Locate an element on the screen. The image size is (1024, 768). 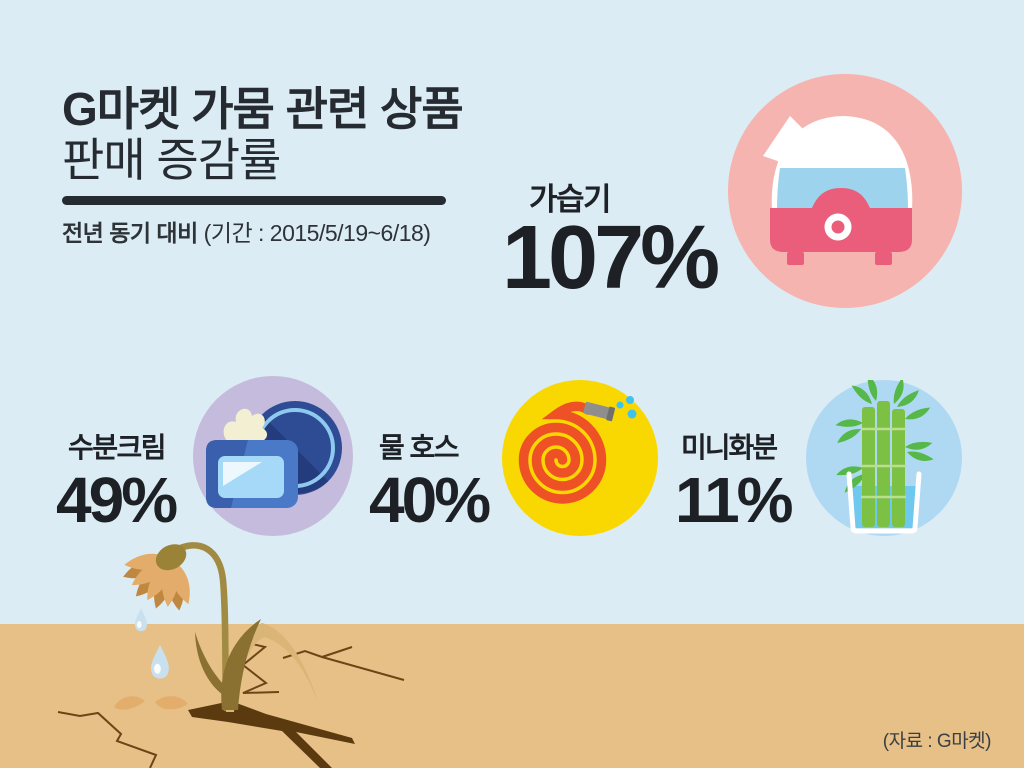
page-title-line1: G마켓 가뭄 관련 상품 is located at coordinates (263, 109).